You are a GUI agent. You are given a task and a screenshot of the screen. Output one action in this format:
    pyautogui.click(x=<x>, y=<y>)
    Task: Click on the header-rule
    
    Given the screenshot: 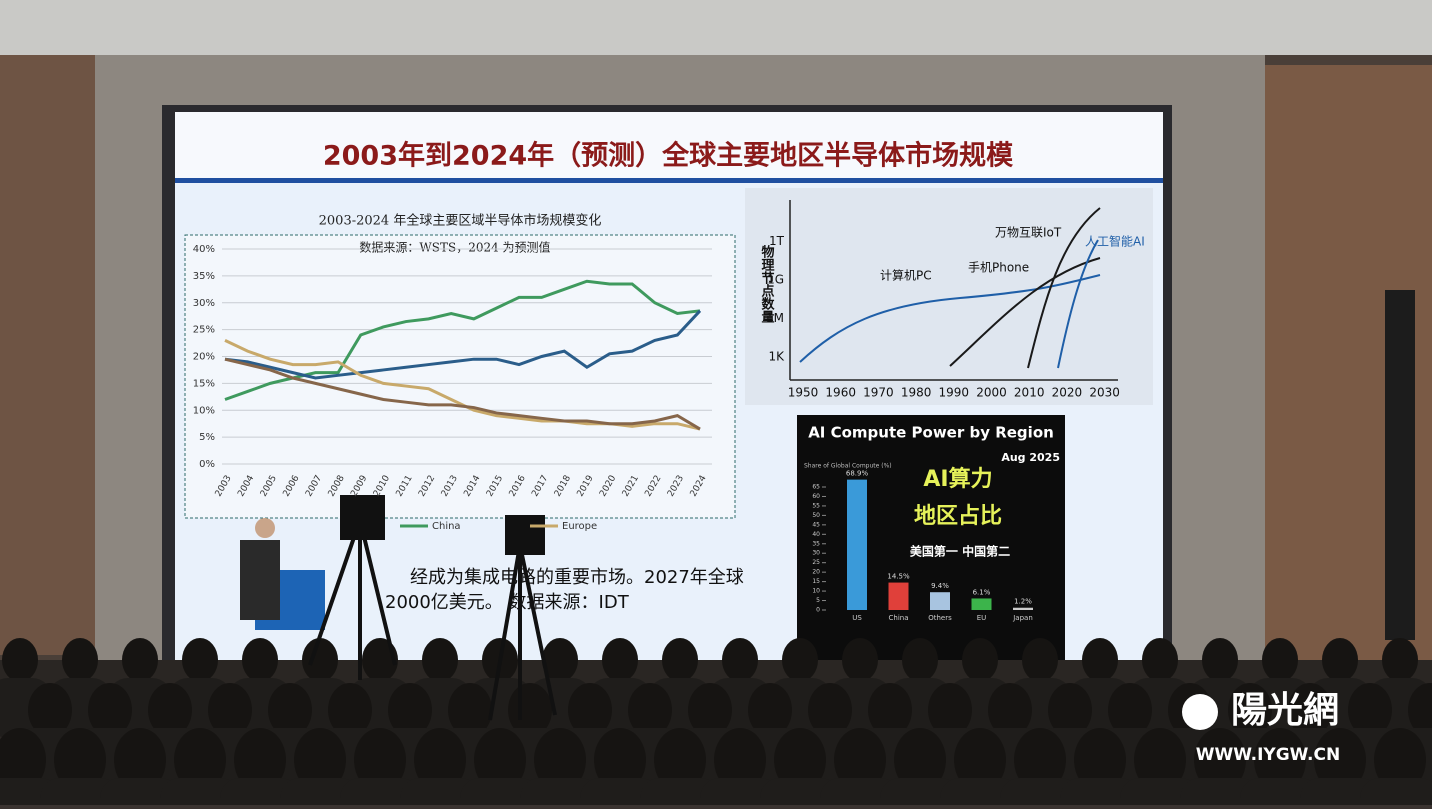 What is the action you would take?
    pyautogui.click(x=669, y=180)
    